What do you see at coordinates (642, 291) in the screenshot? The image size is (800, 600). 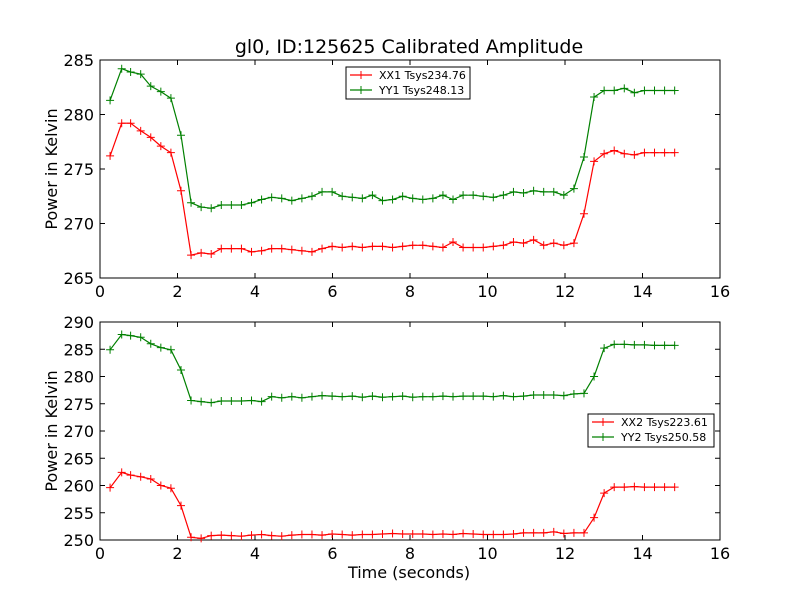 I see `x-tick-label-0-7: 14` at bounding box center [642, 291].